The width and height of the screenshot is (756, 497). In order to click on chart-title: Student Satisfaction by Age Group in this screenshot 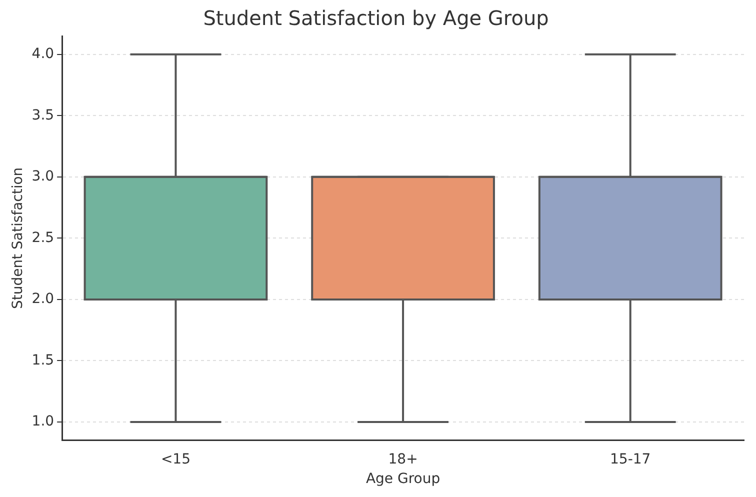, I will do `click(376, 18)`.